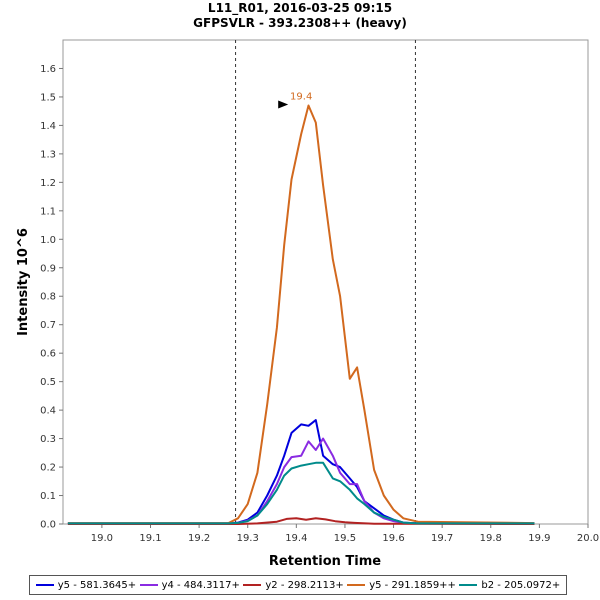 The height and width of the screenshot is (600, 600). What do you see at coordinates (48, 183) in the screenshot?
I see `y-tick-label: 1.2` at bounding box center [48, 183].